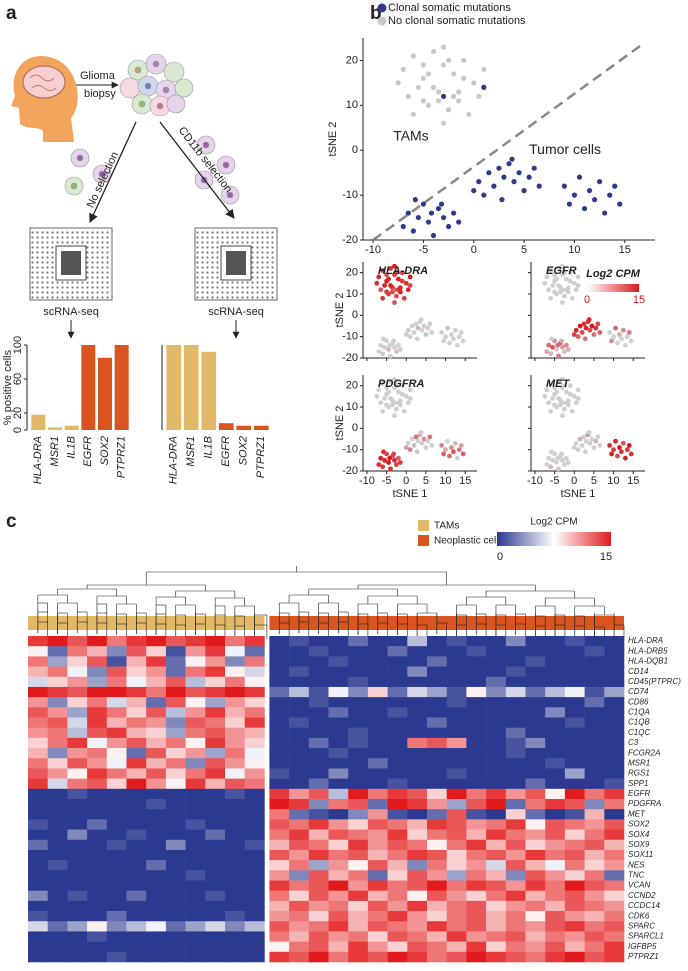  I want to click on arrow, so click(113, 172).